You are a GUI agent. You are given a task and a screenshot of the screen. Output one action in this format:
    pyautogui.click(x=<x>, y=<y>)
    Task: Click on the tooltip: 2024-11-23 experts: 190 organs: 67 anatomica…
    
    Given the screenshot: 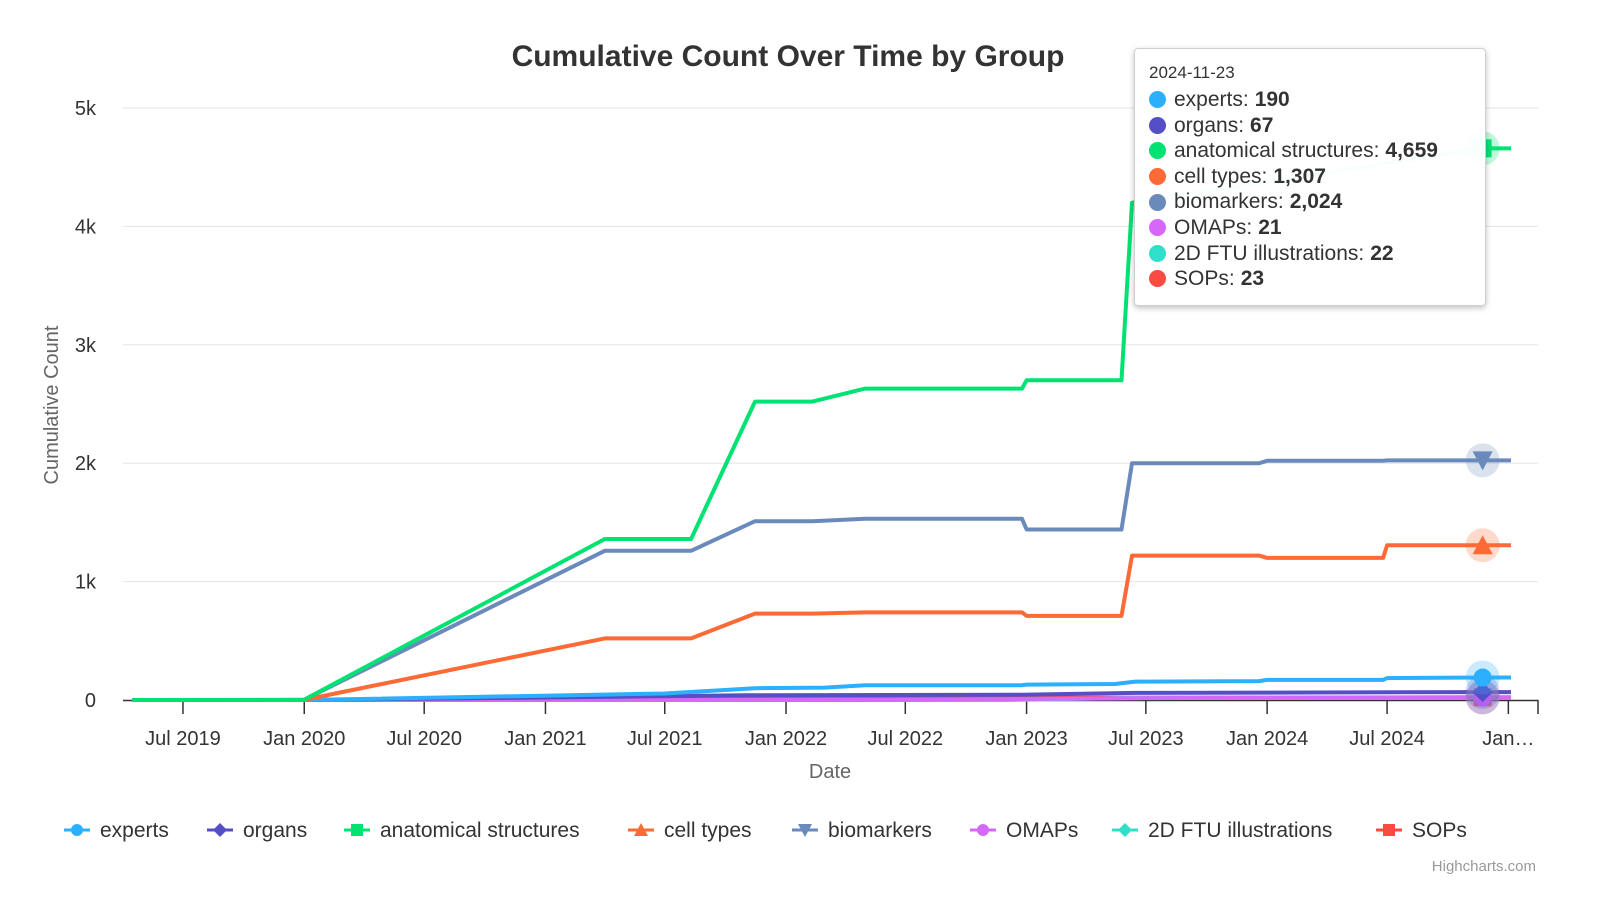 What is the action you would take?
    pyautogui.click(x=1310, y=177)
    